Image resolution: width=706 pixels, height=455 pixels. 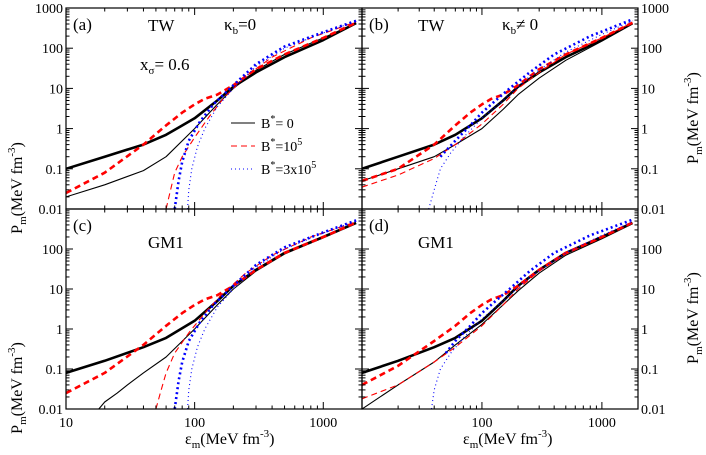 I want to click on y-axis-title-left-top: Pm(MeV fm-3), so click(x=17, y=188).